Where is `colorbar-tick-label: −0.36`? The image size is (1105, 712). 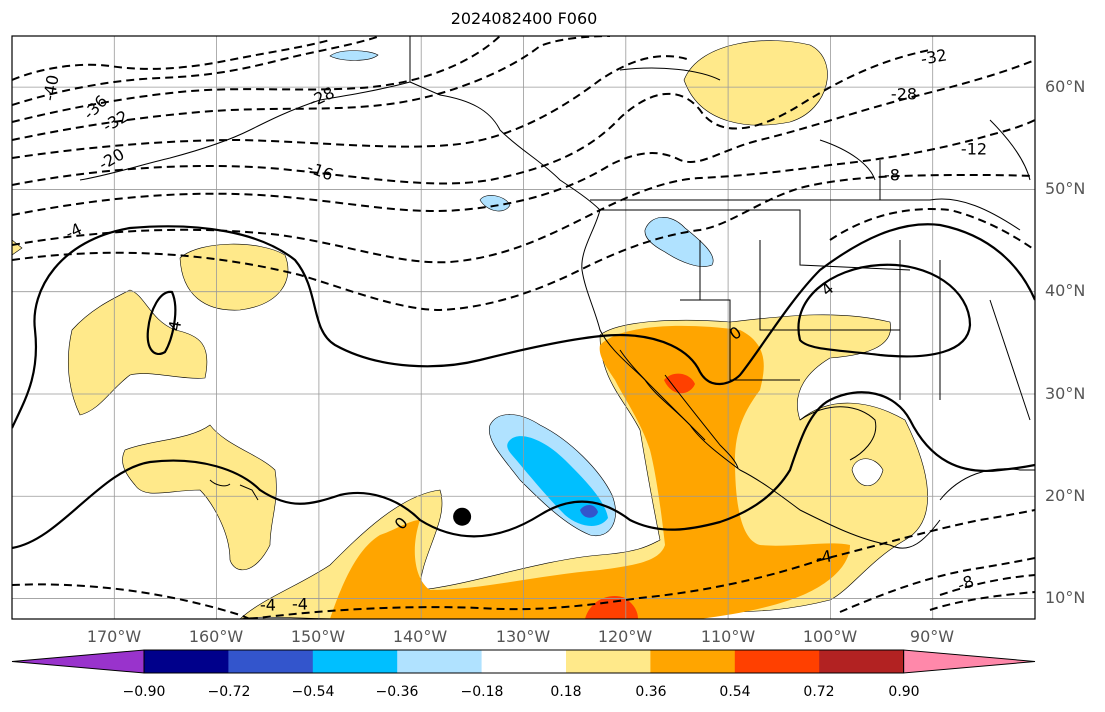
colorbar-tick-label: −0.36 is located at coordinates (397, 692).